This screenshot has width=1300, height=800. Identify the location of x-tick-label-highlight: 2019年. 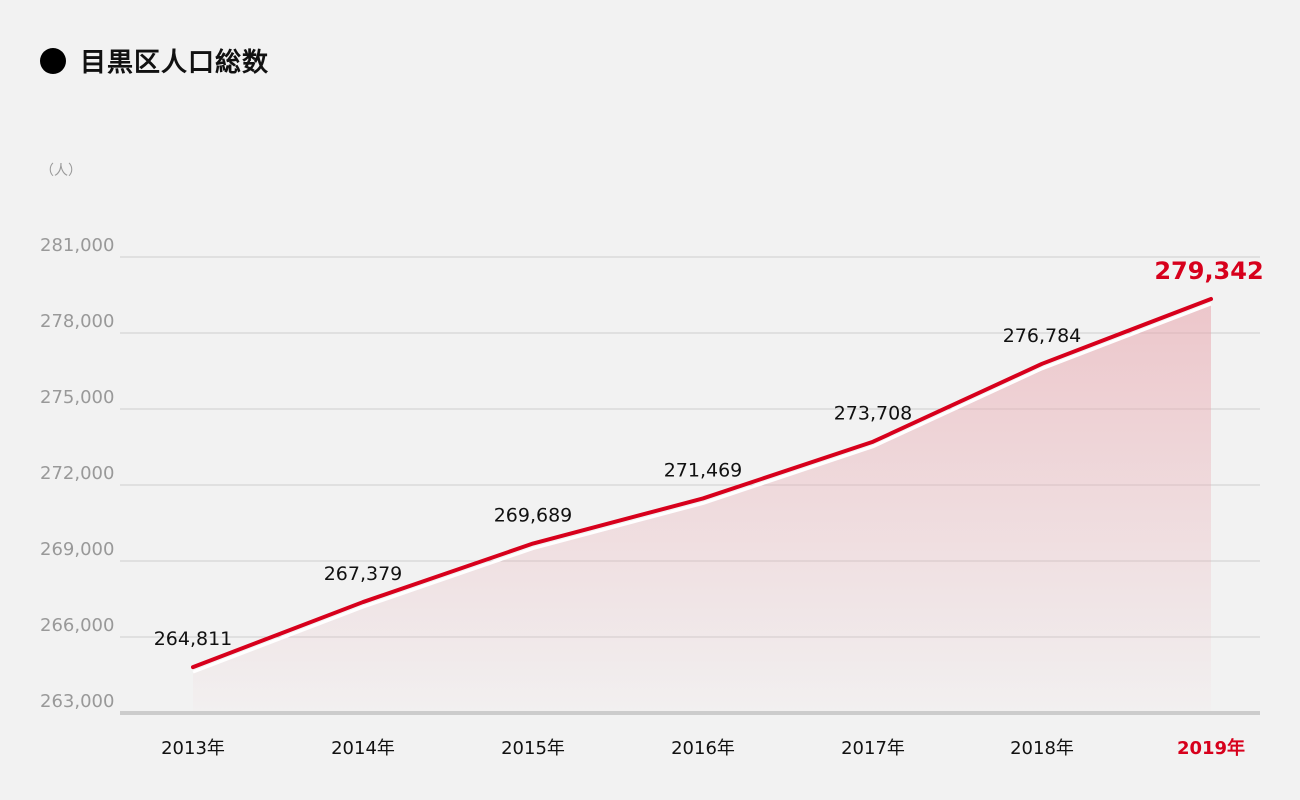
(1211, 748).